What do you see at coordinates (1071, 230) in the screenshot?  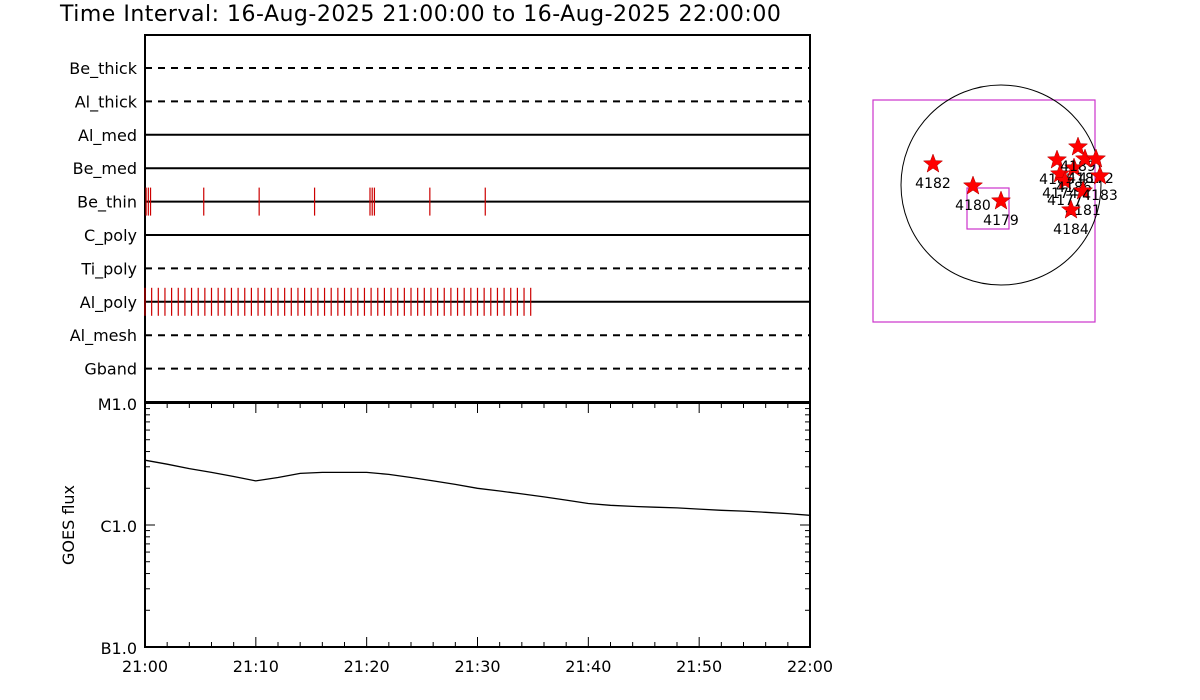 I see `region-label: 4184` at bounding box center [1071, 230].